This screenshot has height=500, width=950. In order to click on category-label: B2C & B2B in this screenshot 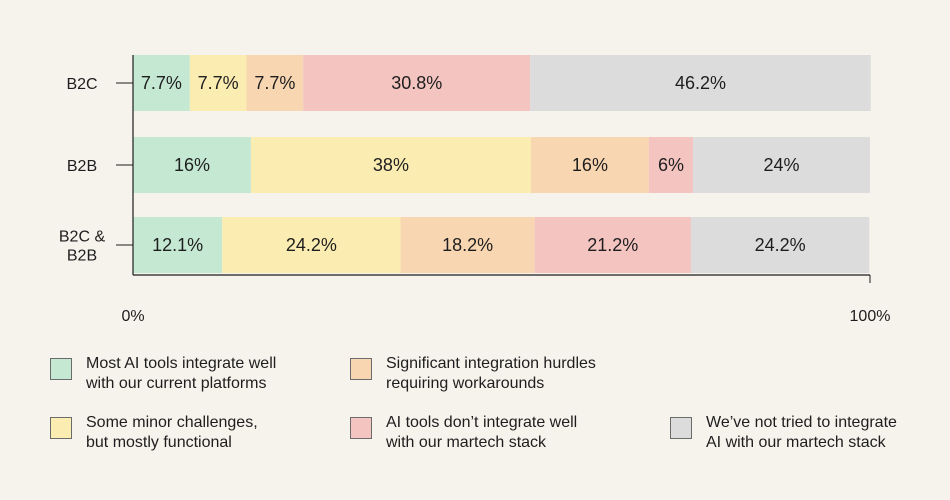, I will do `click(82, 247)`.